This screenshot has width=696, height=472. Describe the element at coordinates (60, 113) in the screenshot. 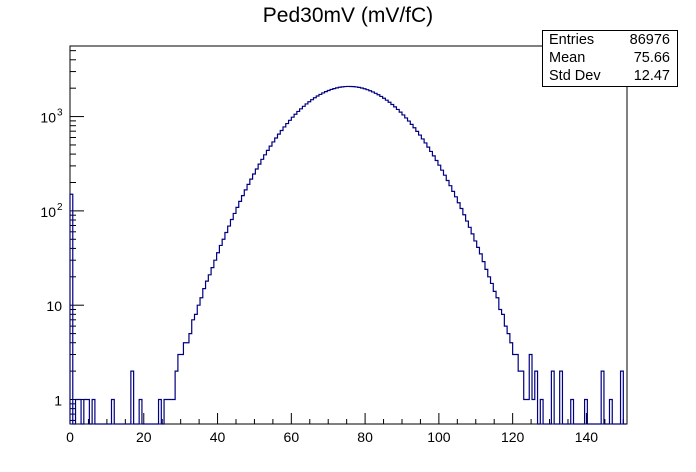

I see `y-tick-exponent: 3` at that location.